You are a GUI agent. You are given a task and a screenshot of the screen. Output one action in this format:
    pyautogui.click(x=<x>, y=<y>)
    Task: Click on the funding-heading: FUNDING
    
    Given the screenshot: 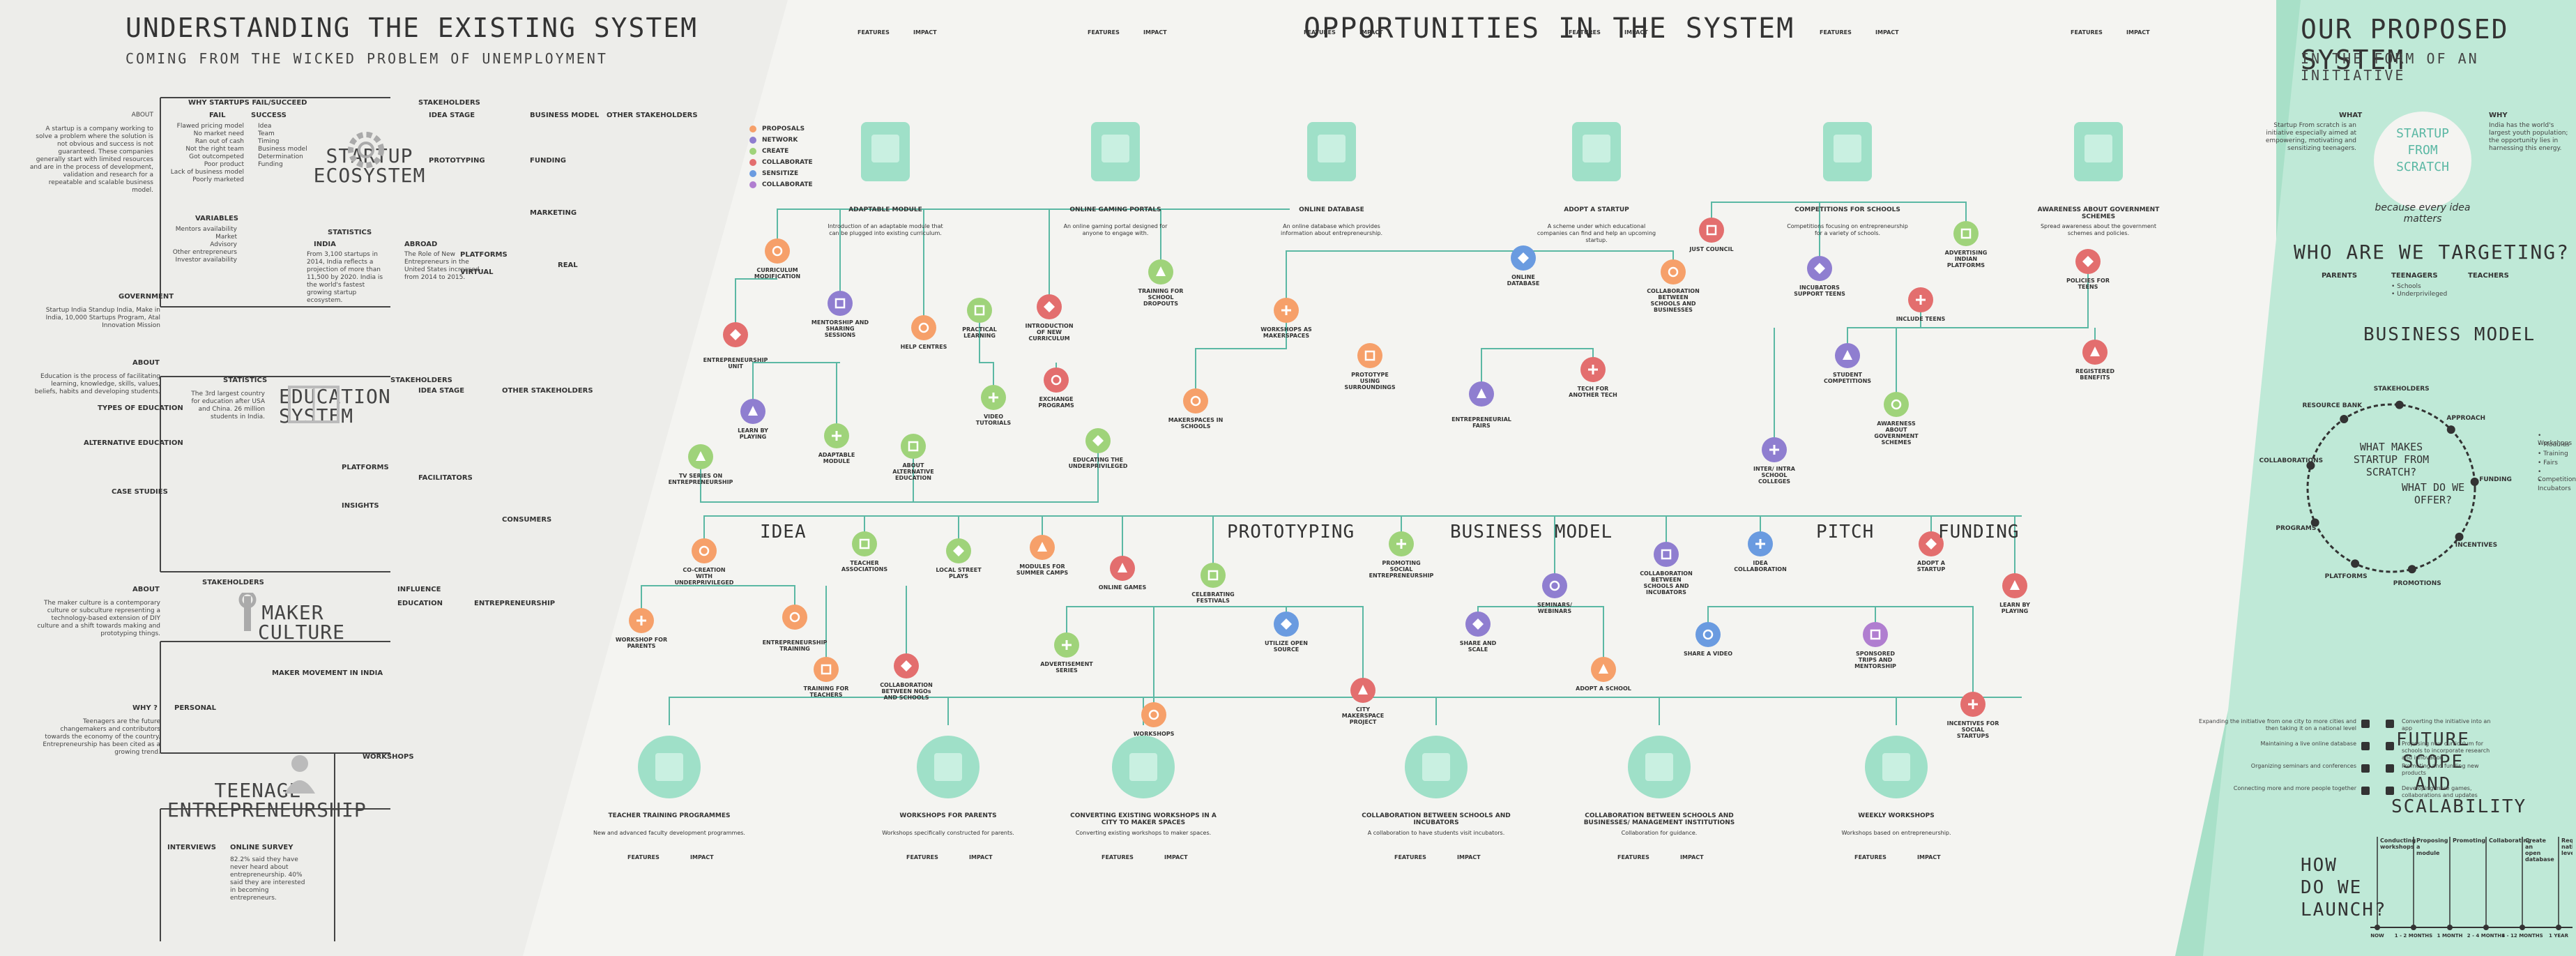 What is the action you would take?
    pyautogui.click(x=548, y=161)
    